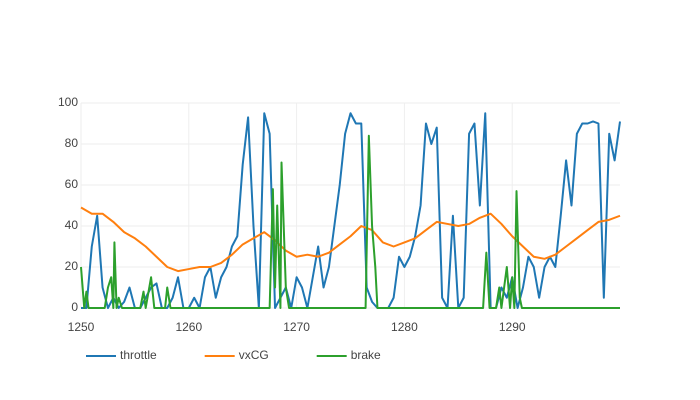 The width and height of the screenshot is (700, 400). What do you see at coordinates (72, 225) in the screenshot?
I see `y-tick-label: 40` at bounding box center [72, 225].